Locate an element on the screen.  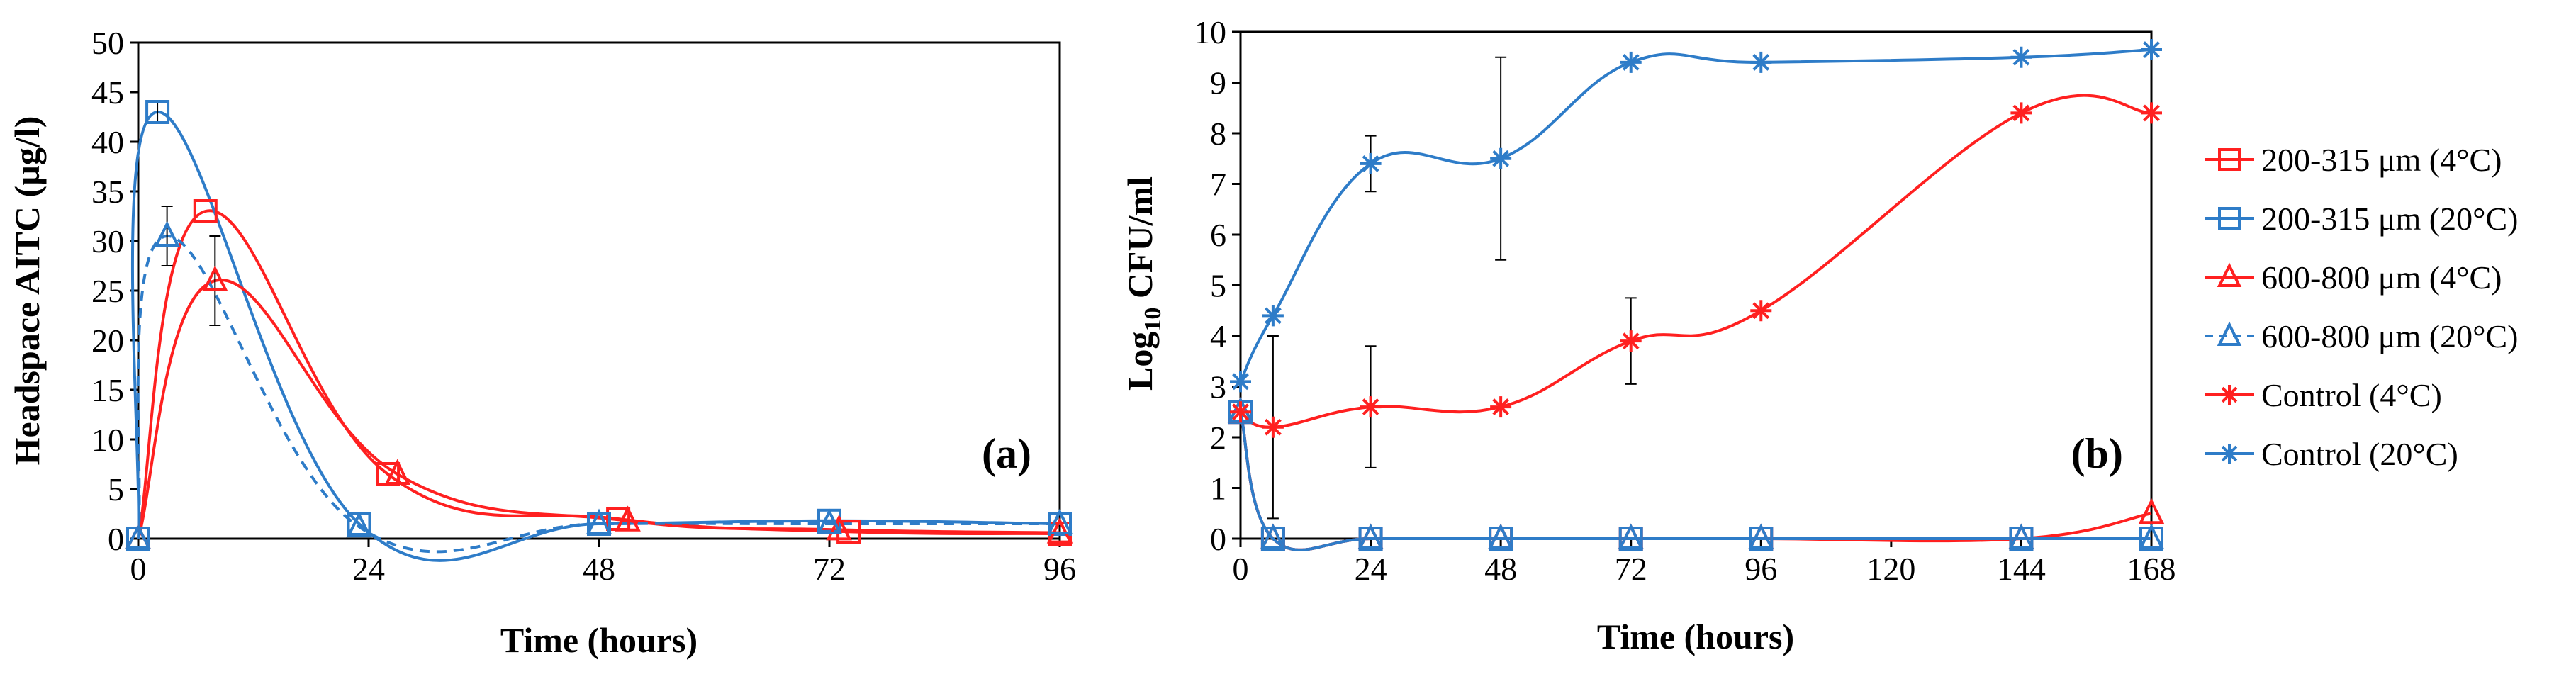
y-tick-label: 8 is located at coordinates (1218, 134).